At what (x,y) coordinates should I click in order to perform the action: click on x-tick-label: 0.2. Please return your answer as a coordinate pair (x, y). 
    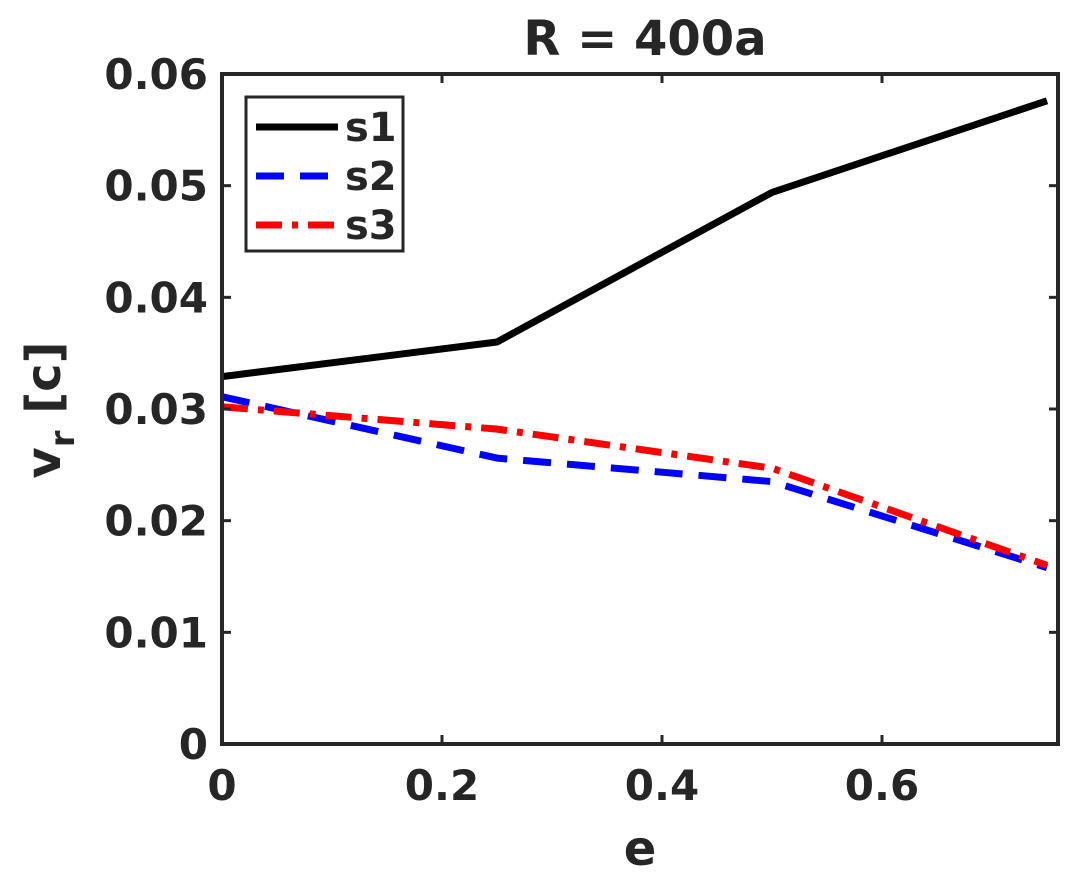
    Looking at the image, I should click on (442, 785).